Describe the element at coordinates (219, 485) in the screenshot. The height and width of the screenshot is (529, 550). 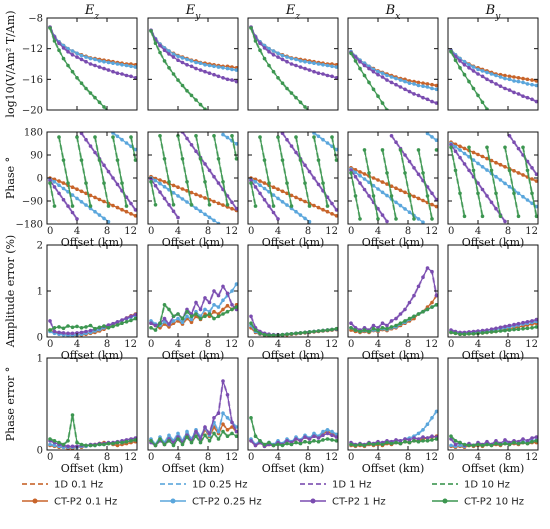
I see `legend-label: 1D 0.25 Hz` at that location.